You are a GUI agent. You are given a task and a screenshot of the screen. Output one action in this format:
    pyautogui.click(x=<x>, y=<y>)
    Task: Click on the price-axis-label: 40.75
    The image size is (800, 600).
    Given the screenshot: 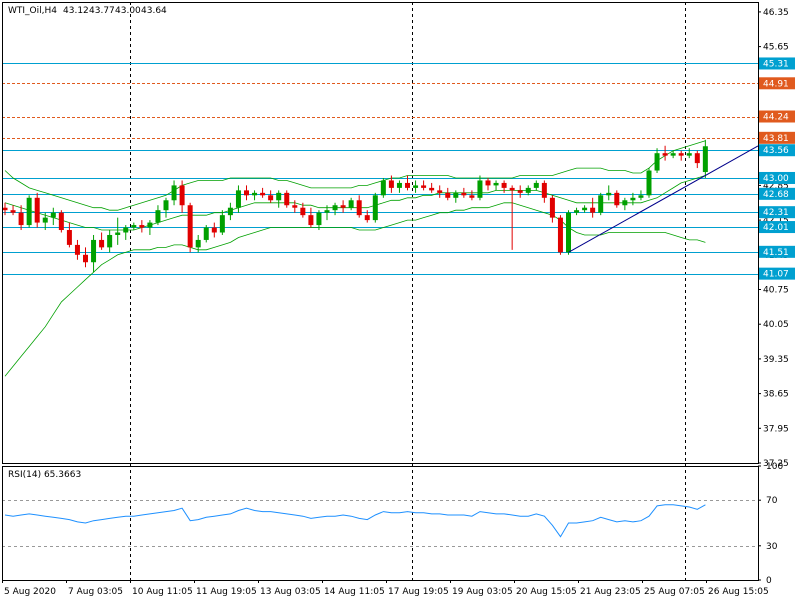 What is the action you would take?
    pyautogui.click(x=776, y=291)
    